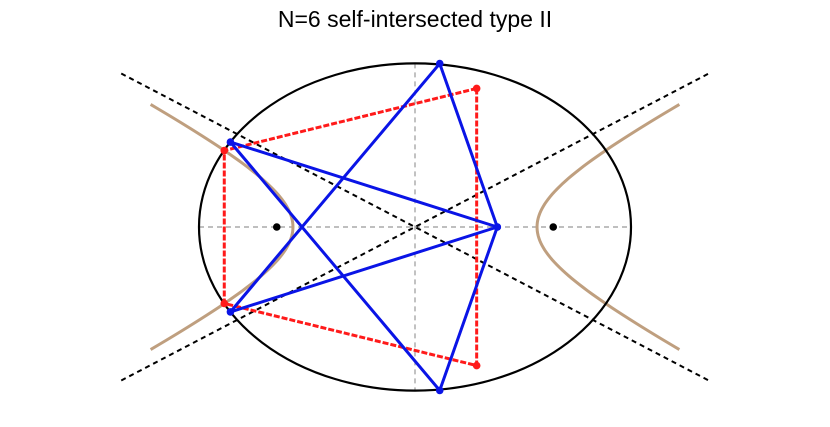 The width and height of the screenshot is (830, 427). What do you see at coordinates (608, 227) in the screenshot?
I see `hyperbola-right-branch` at bounding box center [608, 227].